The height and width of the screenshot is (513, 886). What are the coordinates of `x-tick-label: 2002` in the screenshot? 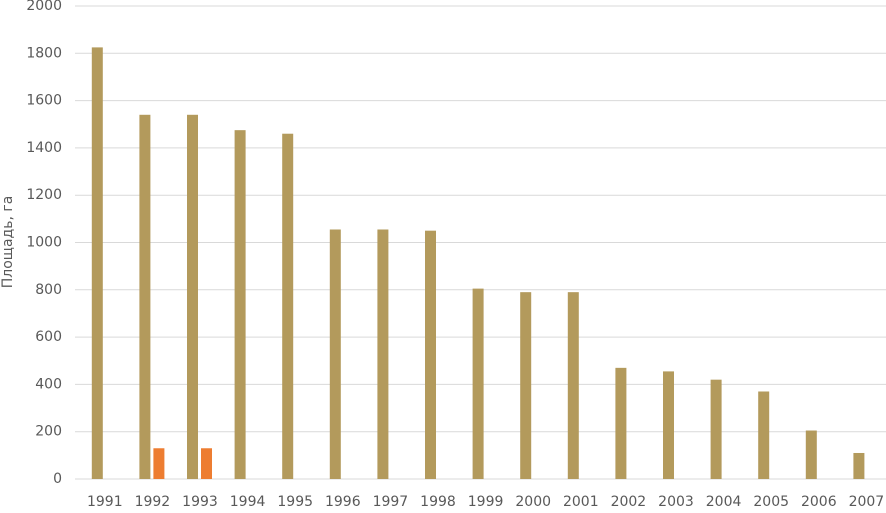 It's located at (629, 501).